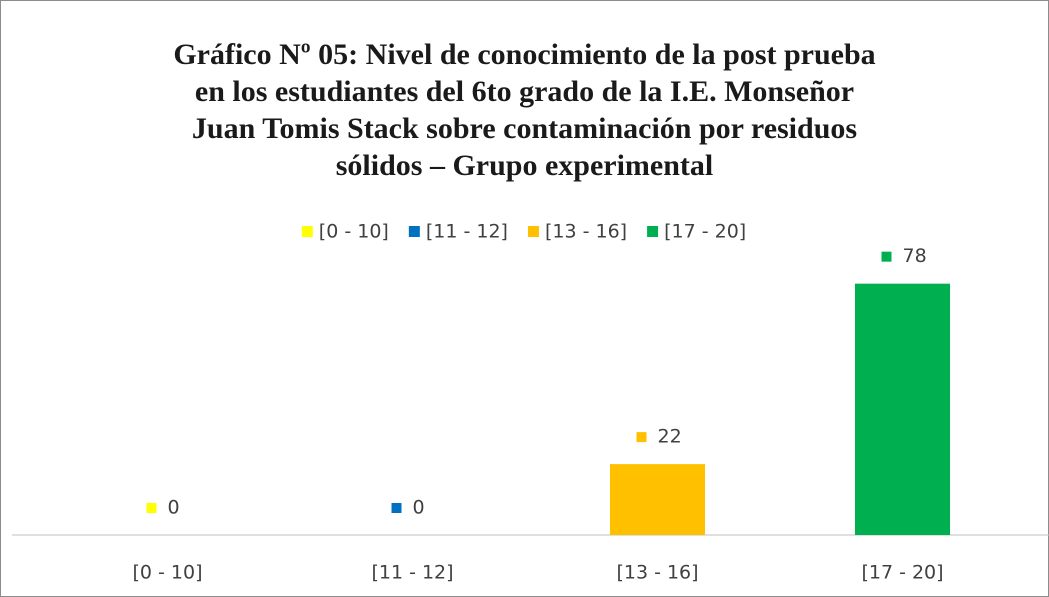 Image resolution: width=1049 pixels, height=597 pixels. I want to click on legend-label: [0 - 10], so click(354, 232).